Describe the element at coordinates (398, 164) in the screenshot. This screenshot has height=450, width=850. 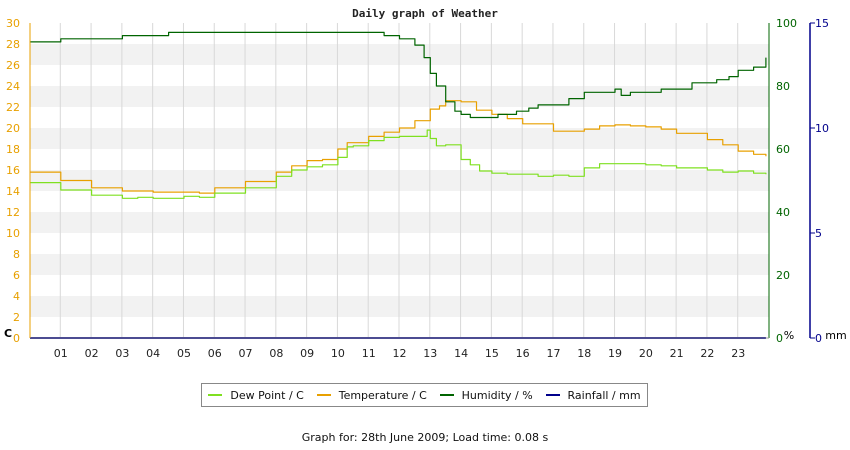
I see `series-line-dew-point` at that location.